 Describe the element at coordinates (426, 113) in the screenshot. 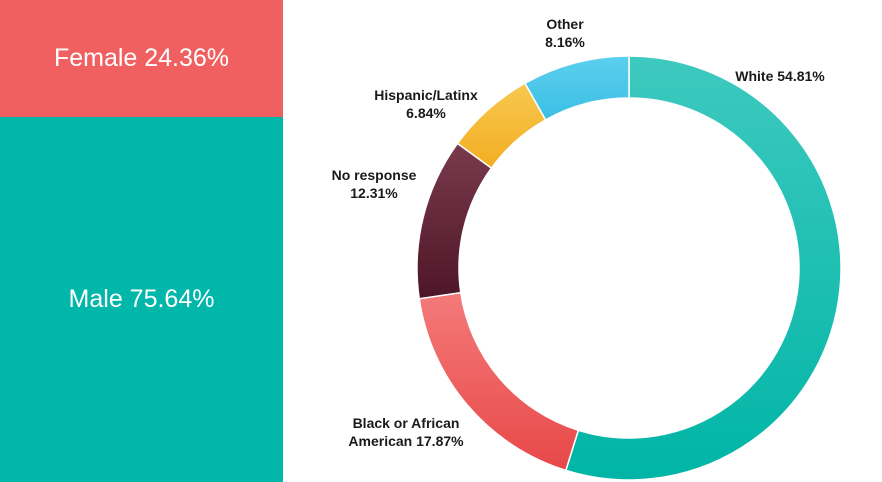

I see `donut-label-line: 6.84%` at that location.